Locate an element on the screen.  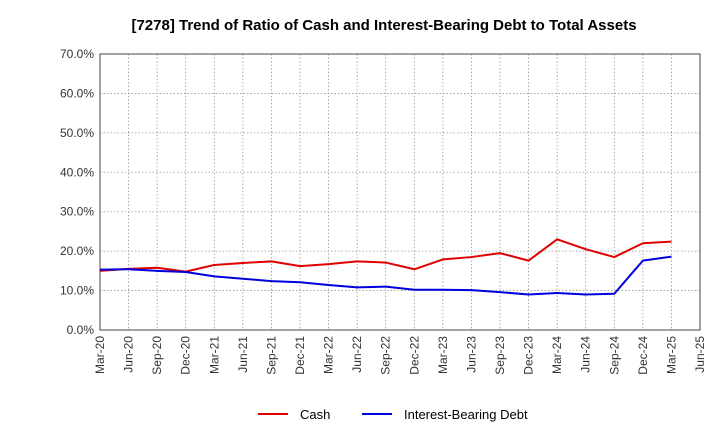
x-tick-label: Jun-21 is located at coordinates (243, 354).